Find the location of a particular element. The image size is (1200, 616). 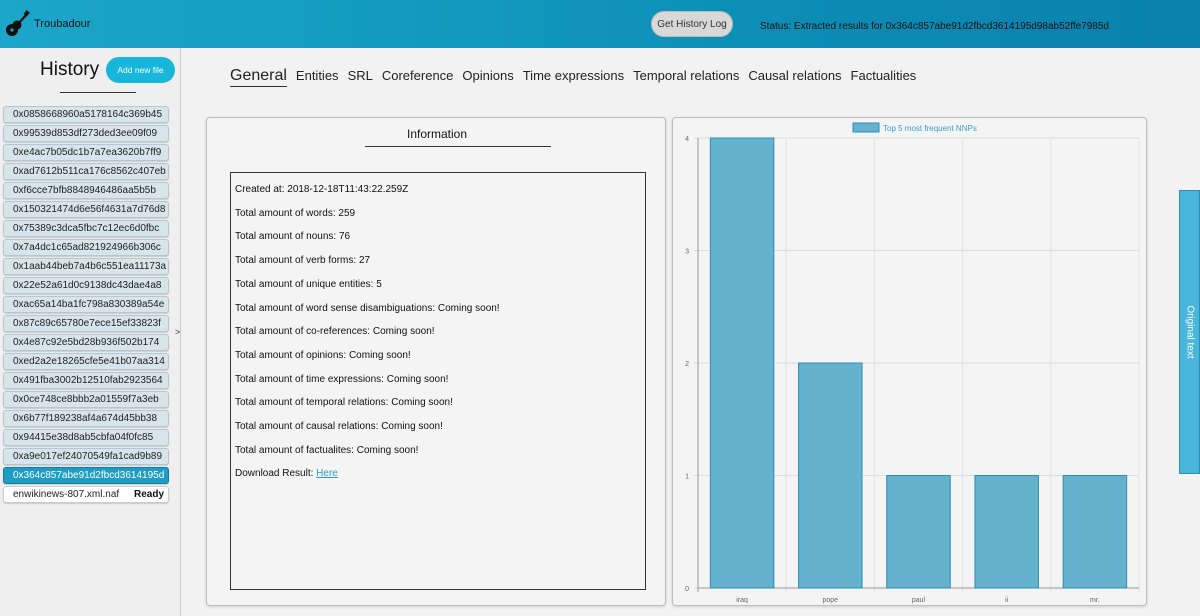

information-title-underline is located at coordinates (458, 146).